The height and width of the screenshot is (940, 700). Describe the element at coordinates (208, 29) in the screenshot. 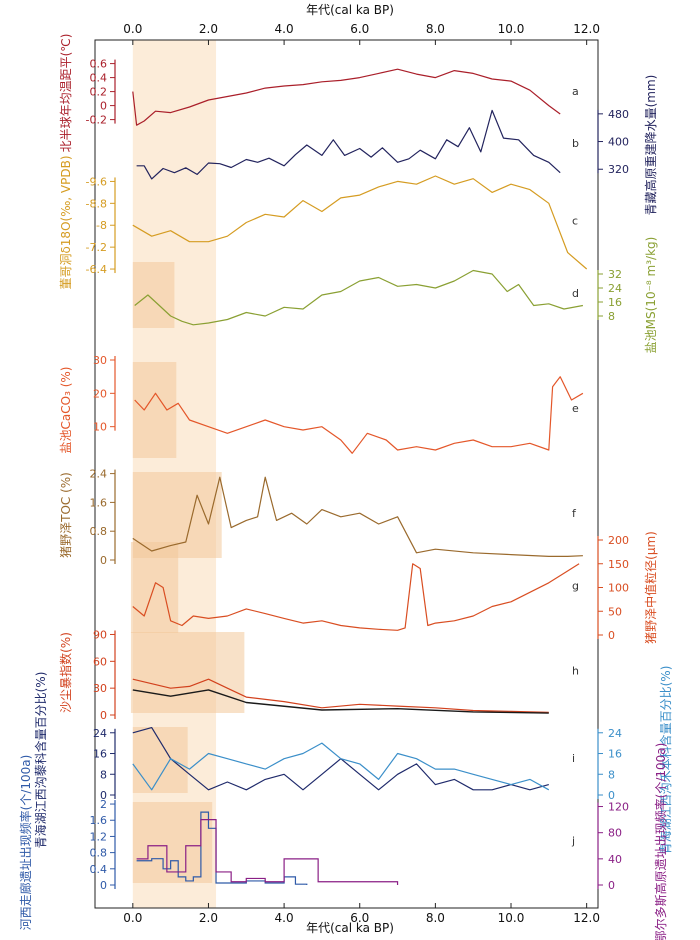

I see `x-tick-label-top: 2.0` at that location.